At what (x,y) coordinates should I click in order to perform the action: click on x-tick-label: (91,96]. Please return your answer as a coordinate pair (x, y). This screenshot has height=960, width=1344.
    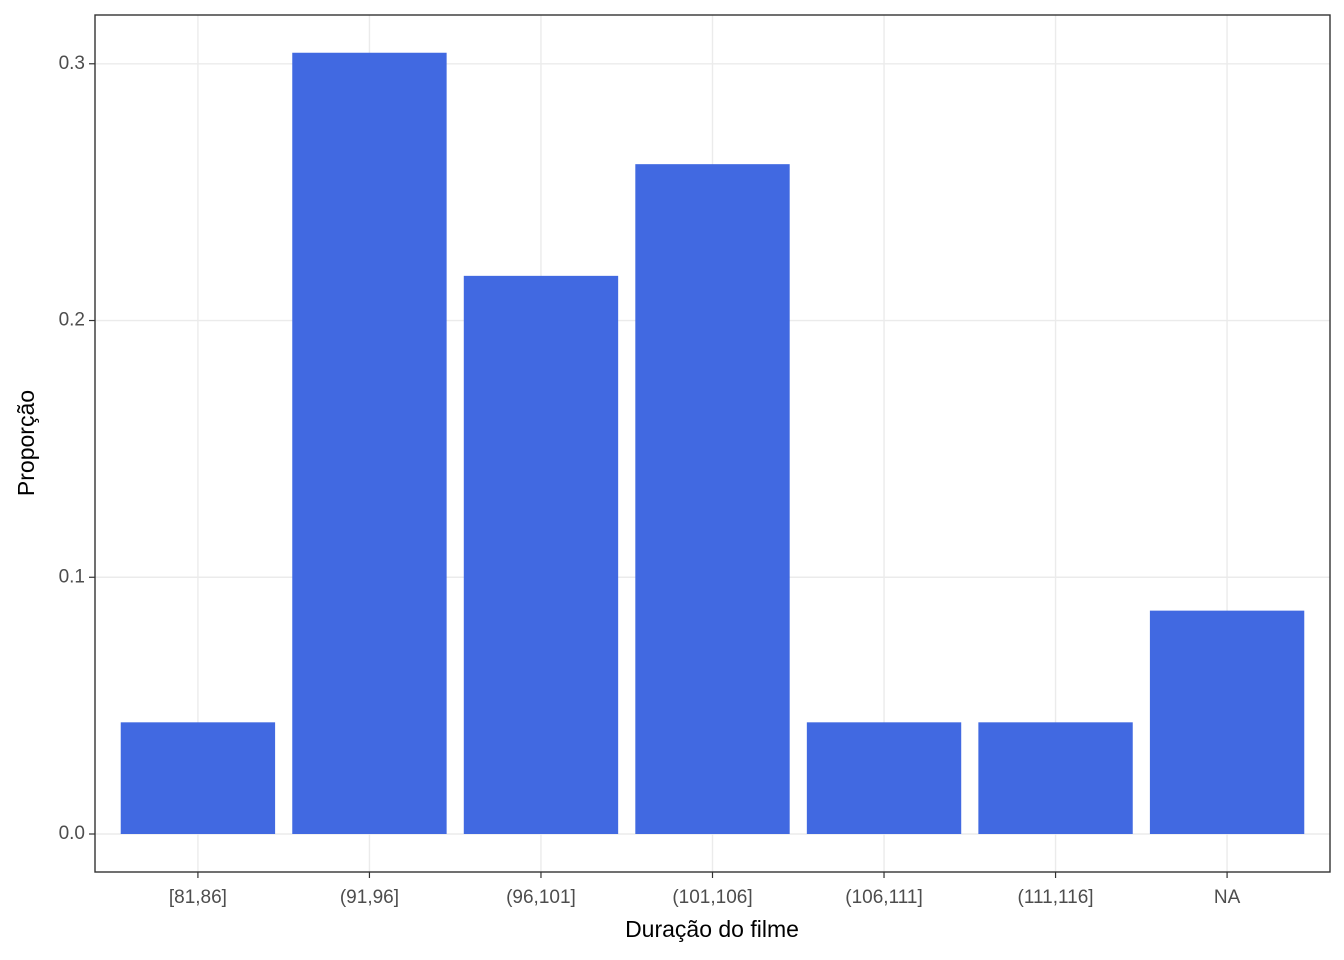
    Looking at the image, I should click on (369, 897).